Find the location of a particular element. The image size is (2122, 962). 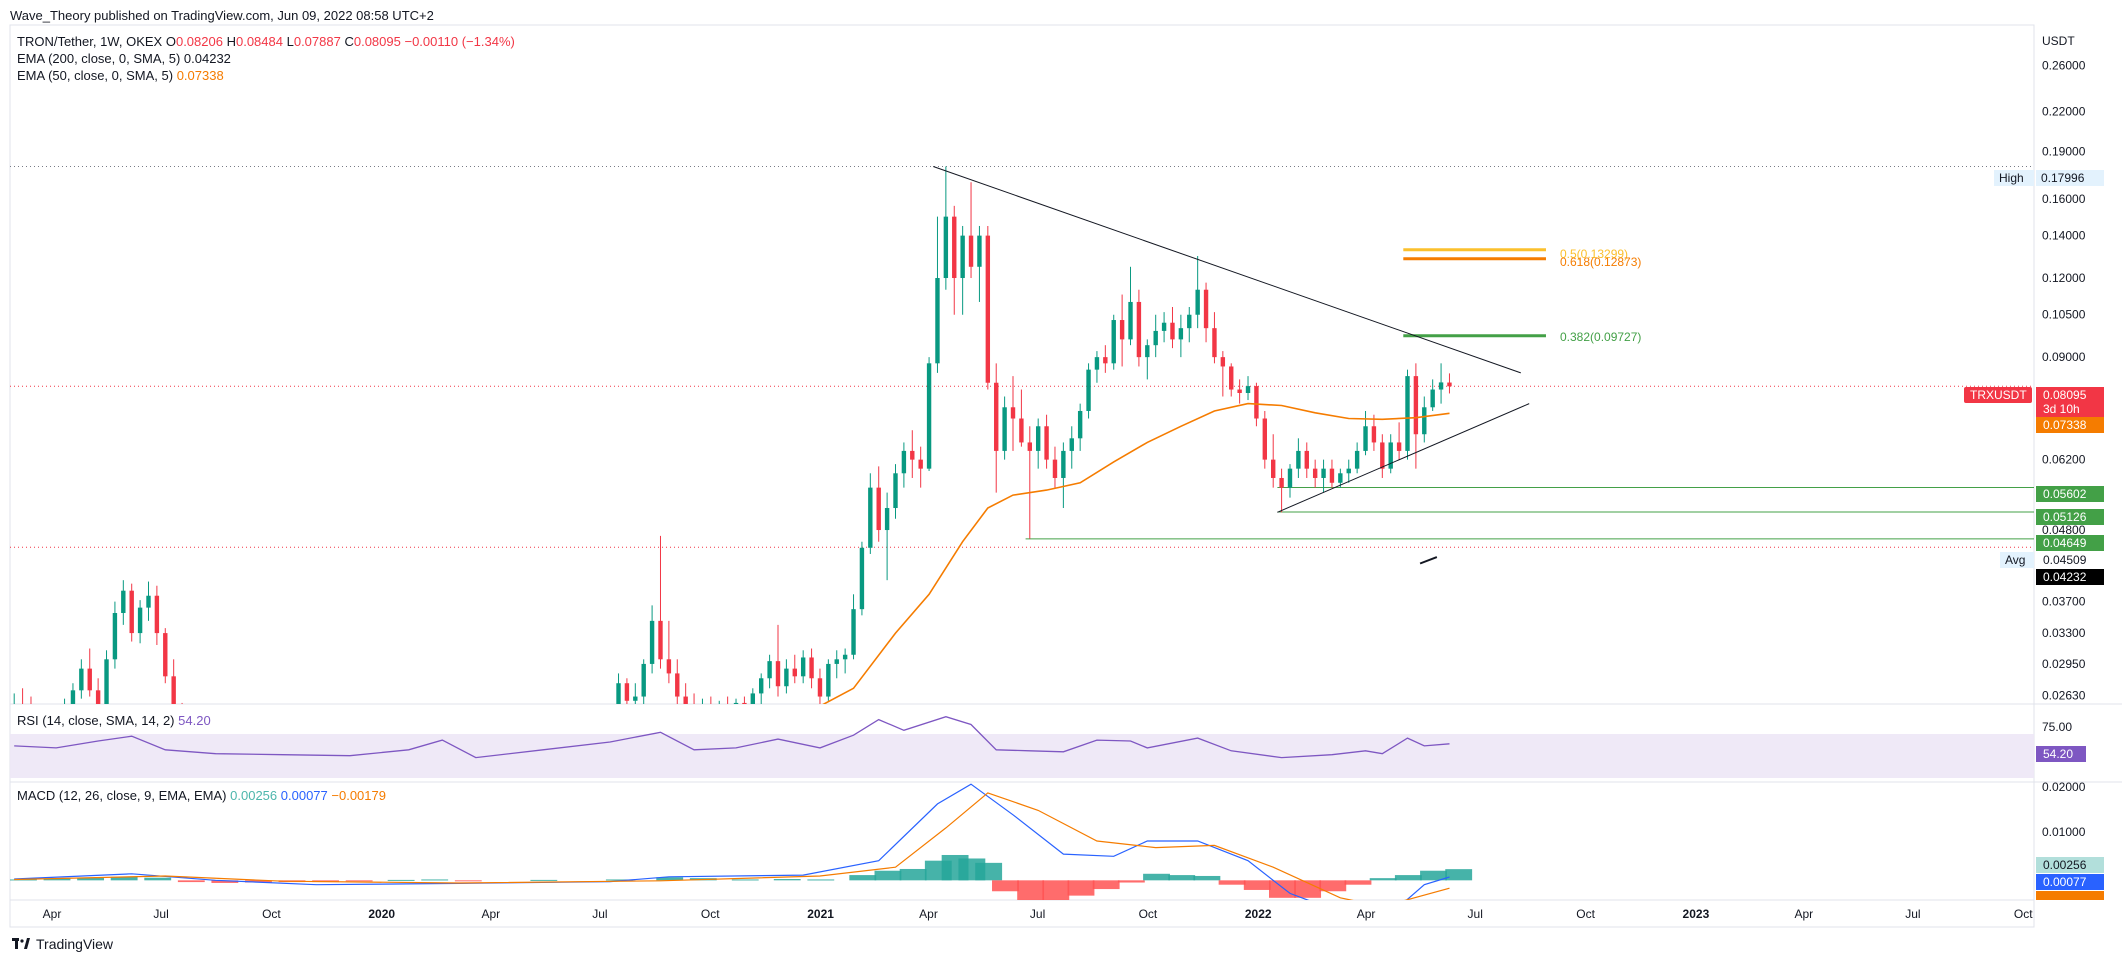

change-value: −0.00110 (−1.34%) is located at coordinates (459, 41).